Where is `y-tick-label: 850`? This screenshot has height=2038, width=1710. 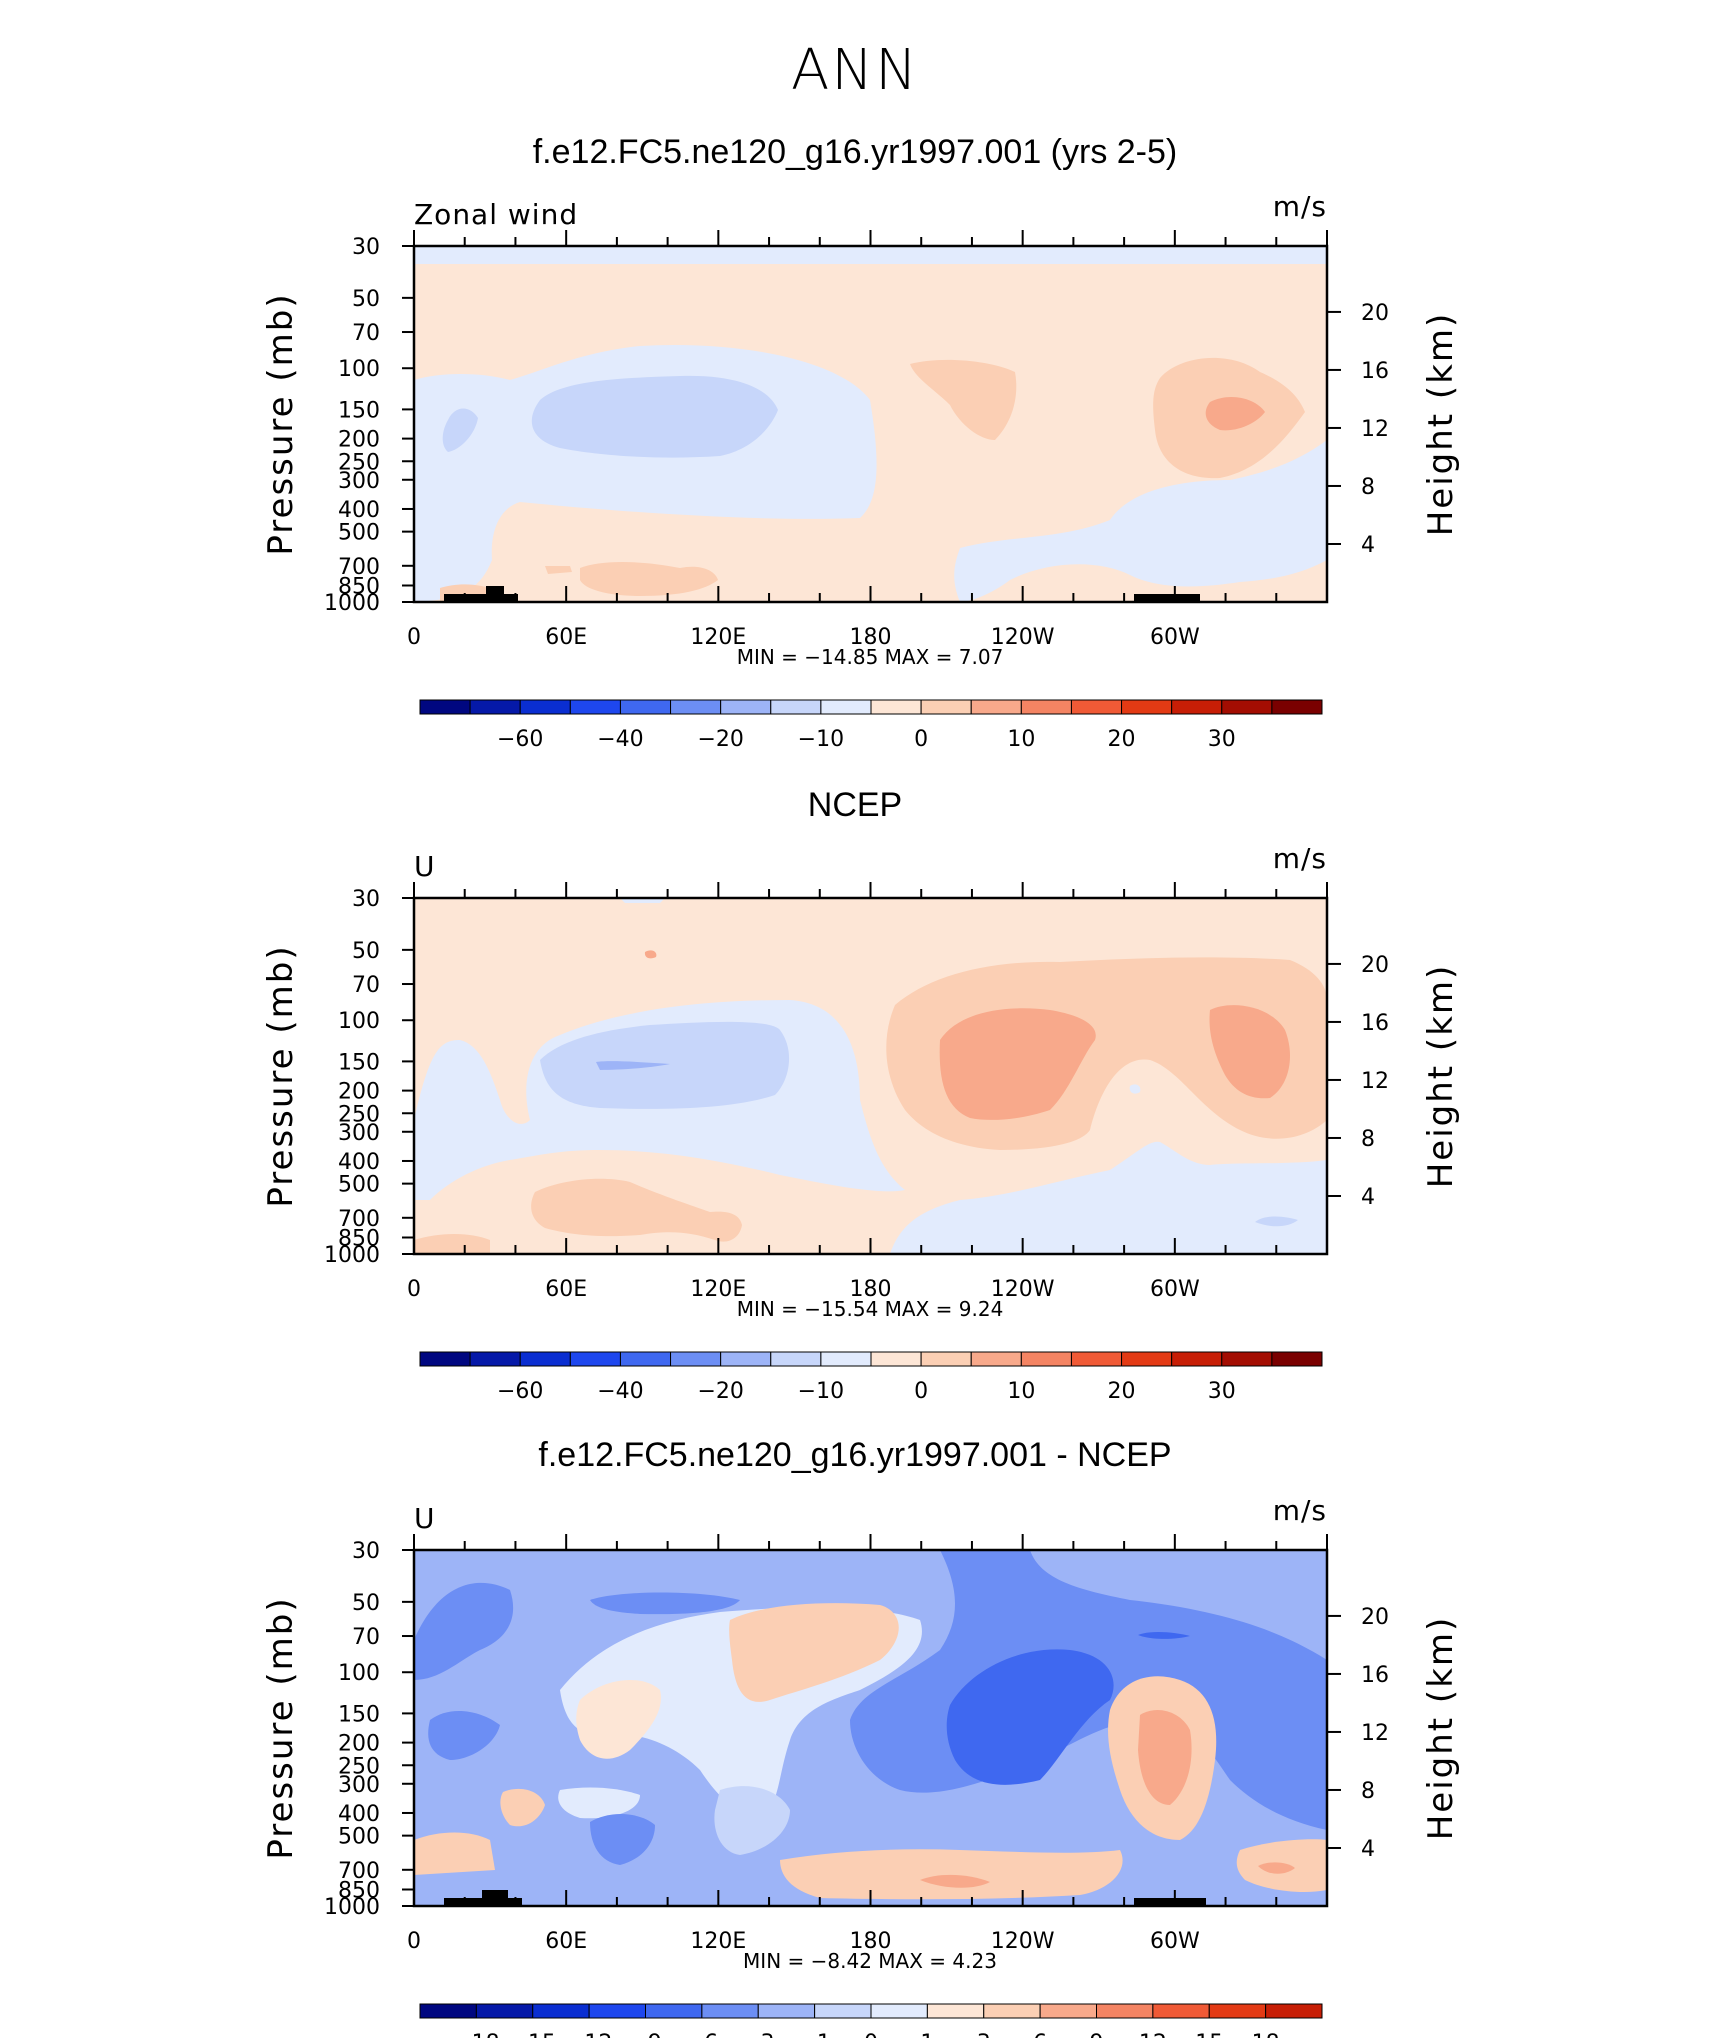
y-tick-label: 850 is located at coordinates (359, 1891).